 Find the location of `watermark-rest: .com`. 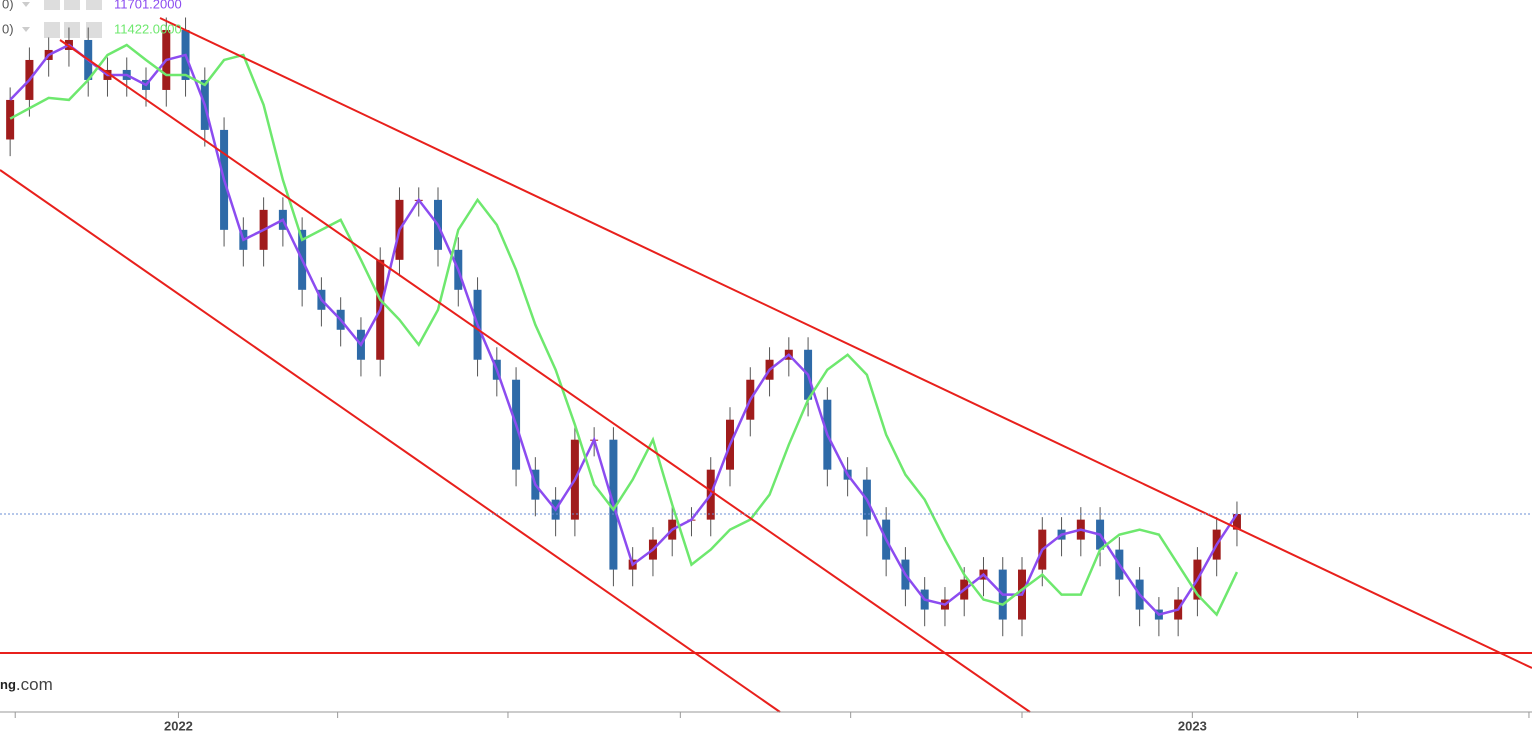

watermark-rest: .com is located at coordinates (34, 684).